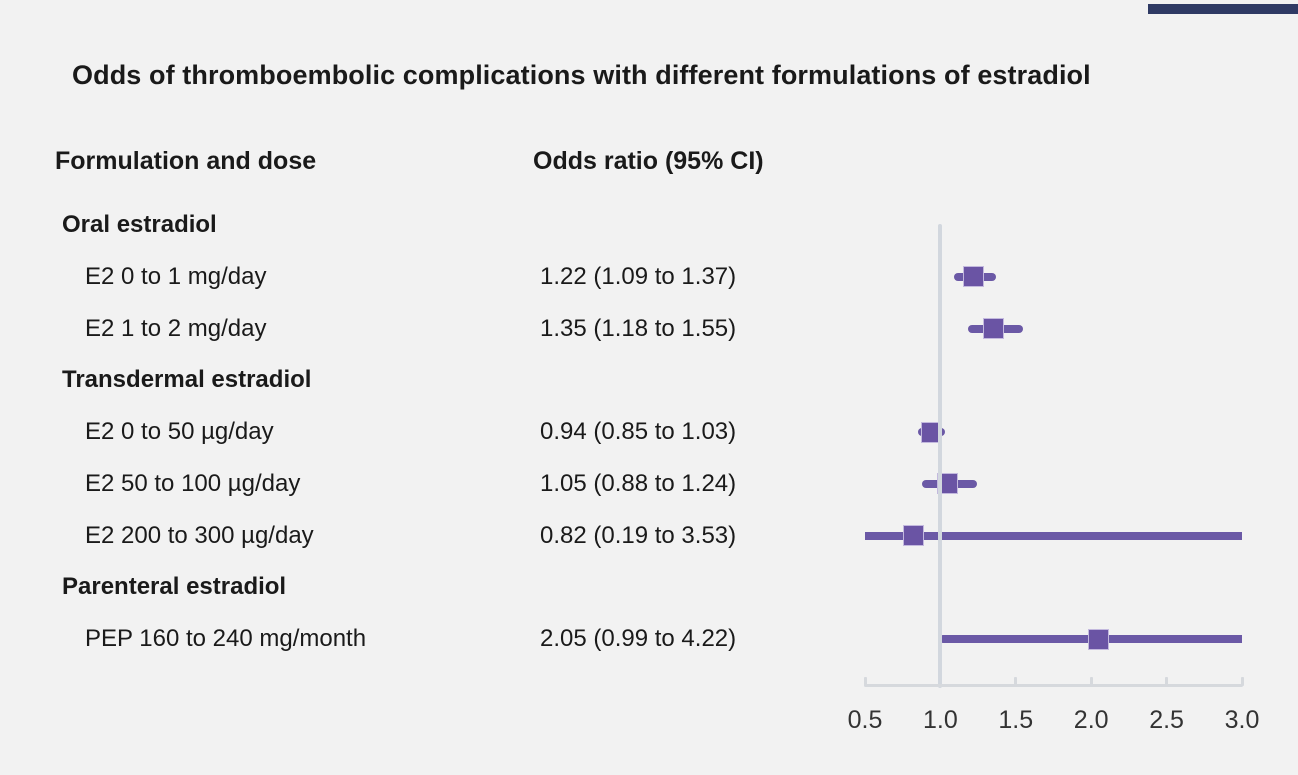 The height and width of the screenshot is (775, 1298). I want to click on brand-bar, so click(1223, 9).